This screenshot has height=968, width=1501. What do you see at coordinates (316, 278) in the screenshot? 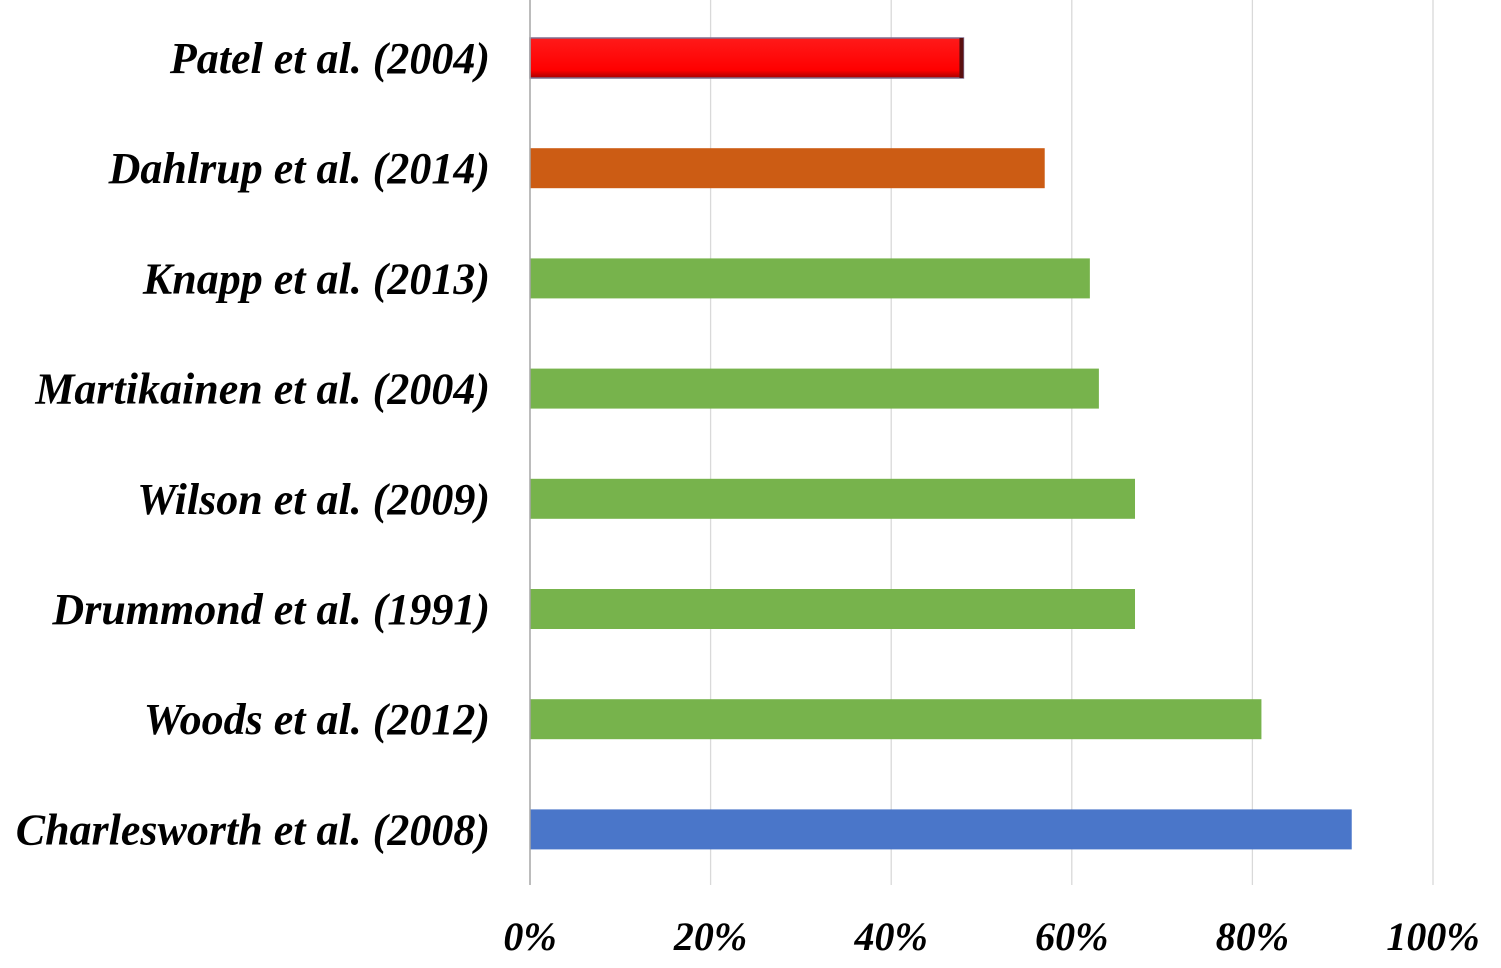
I see `category-label: Knapp et al. (2013)` at bounding box center [316, 278].